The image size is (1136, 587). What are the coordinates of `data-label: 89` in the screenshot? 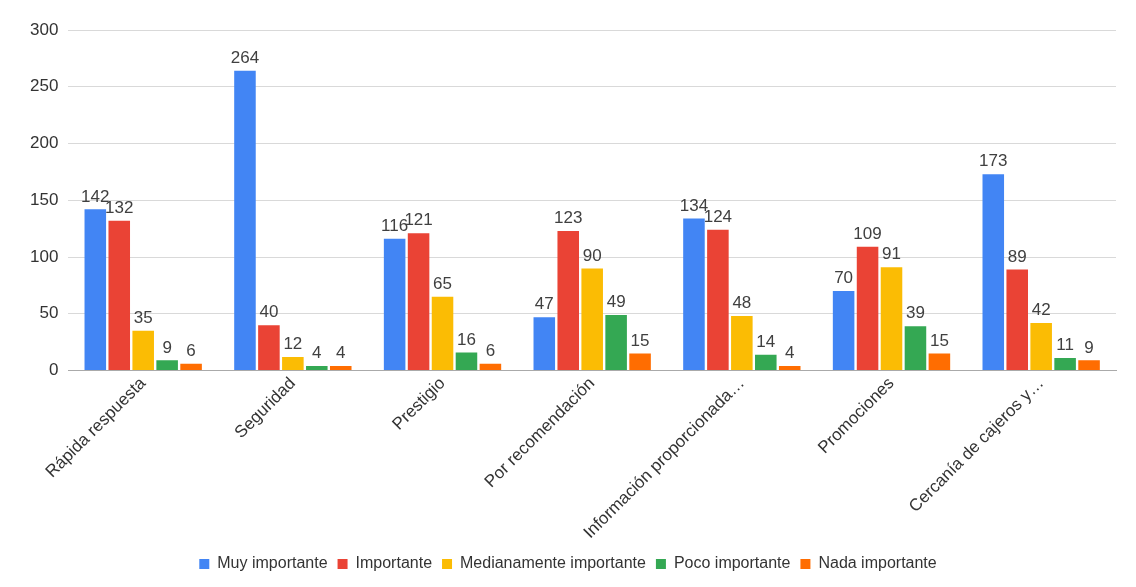 It's located at (1017, 256).